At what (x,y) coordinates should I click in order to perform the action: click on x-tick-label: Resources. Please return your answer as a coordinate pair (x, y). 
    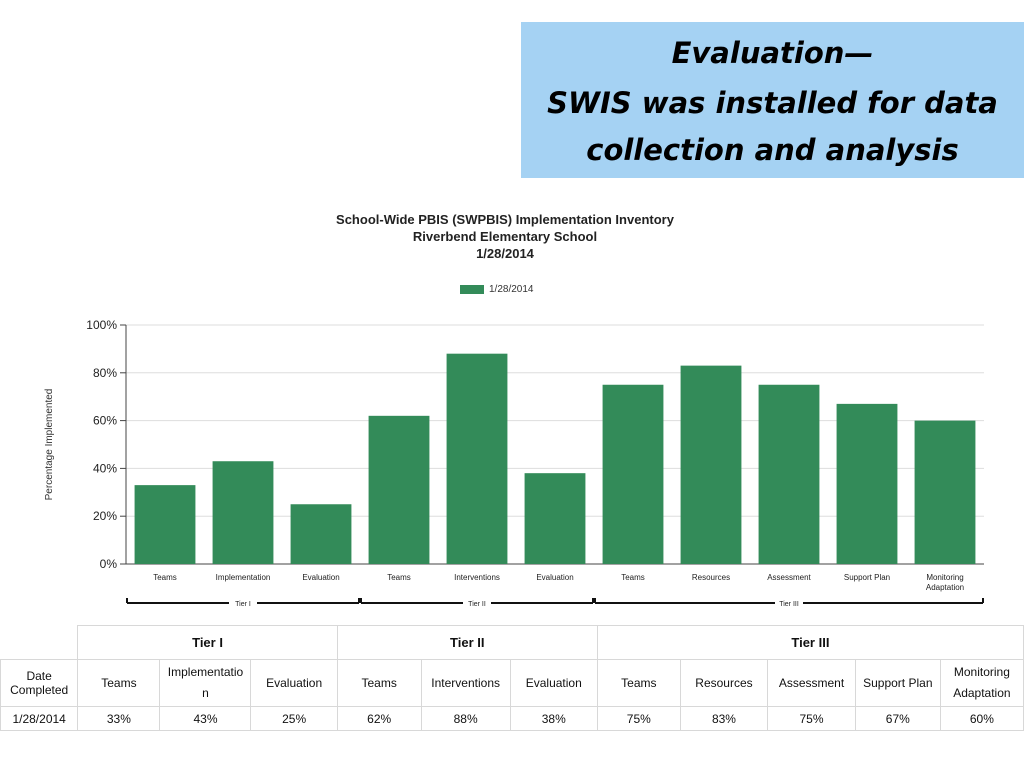
    Looking at the image, I should click on (711, 577).